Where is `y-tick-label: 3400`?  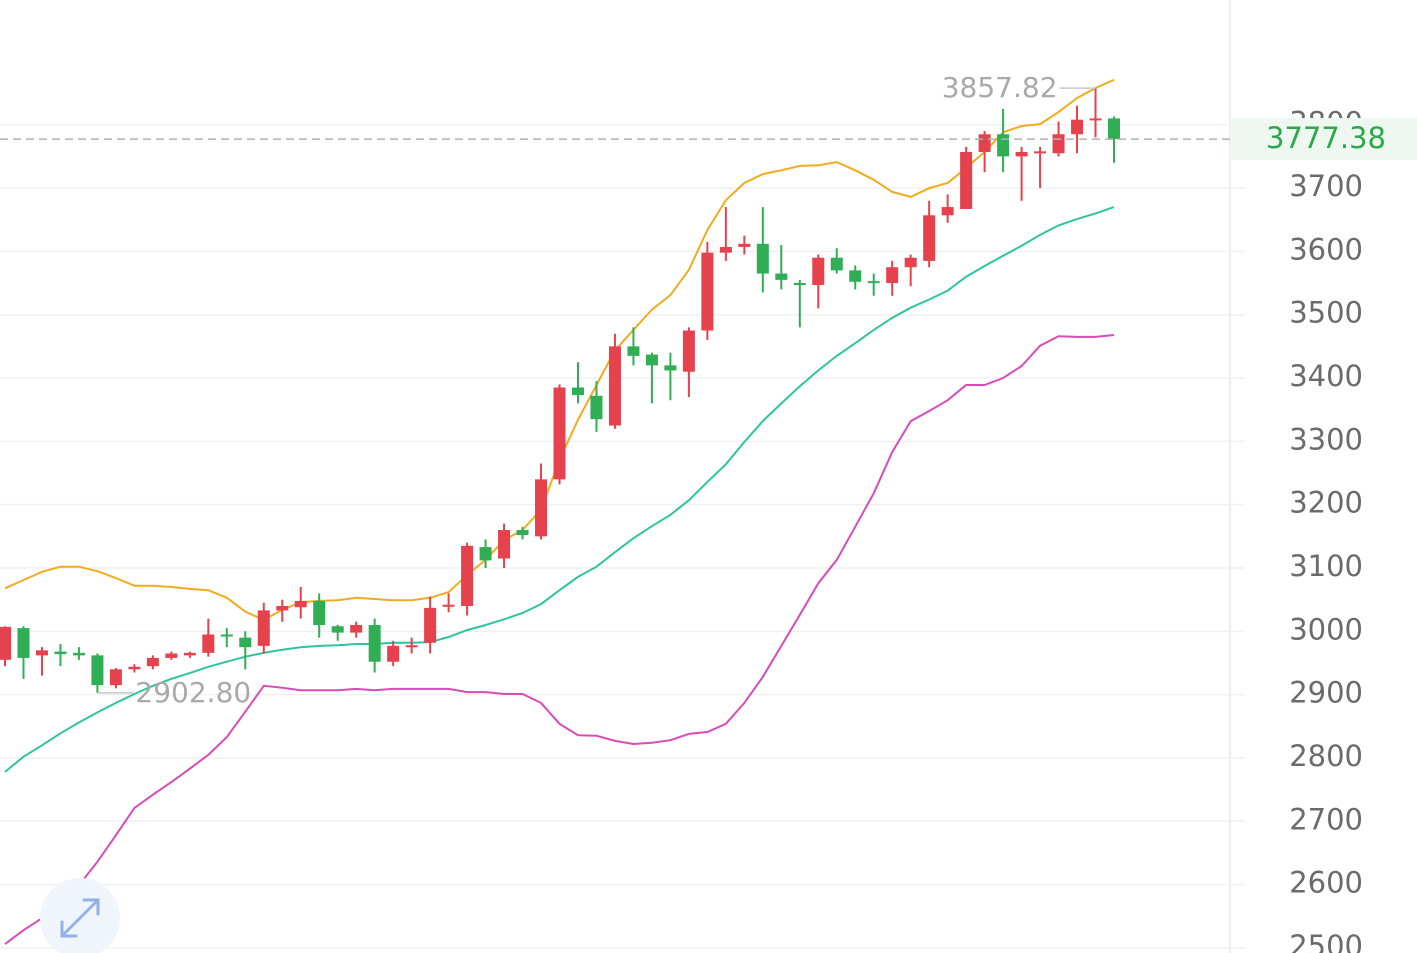
y-tick-label: 3400 is located at coordinates (1326, 376).